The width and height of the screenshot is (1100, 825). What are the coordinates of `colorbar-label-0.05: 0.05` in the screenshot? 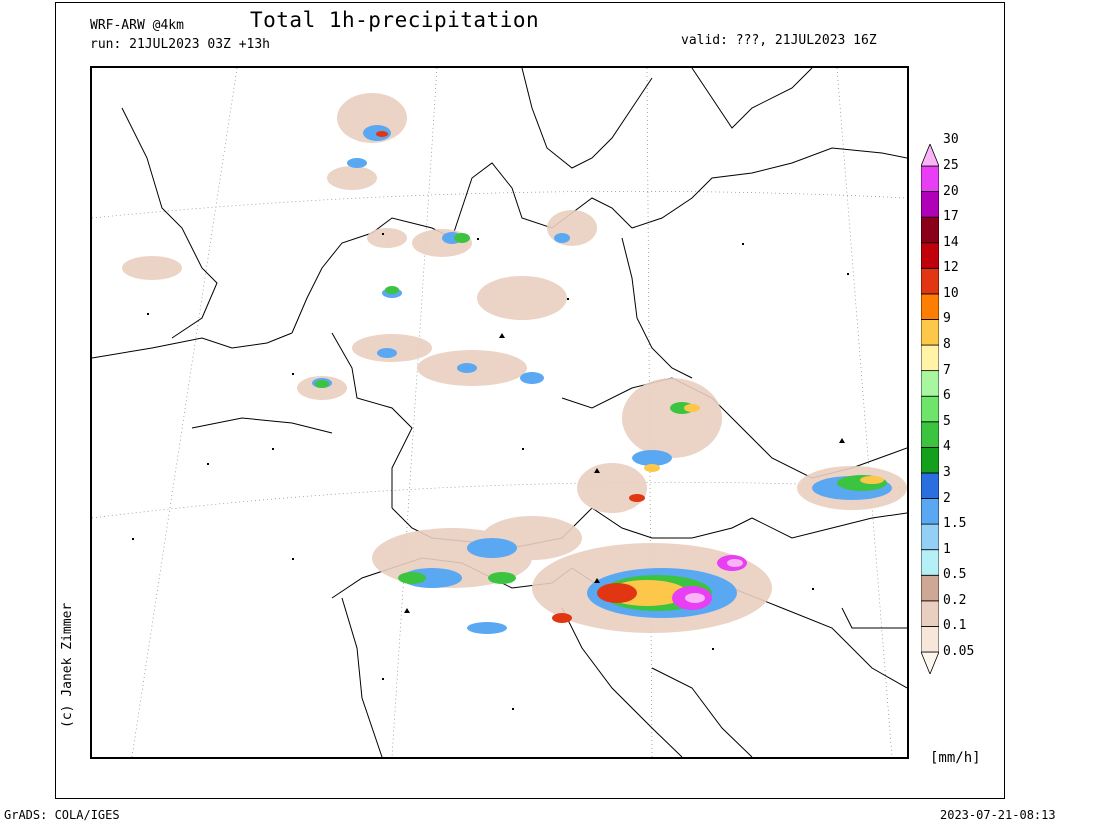 It's located at (959, 651).